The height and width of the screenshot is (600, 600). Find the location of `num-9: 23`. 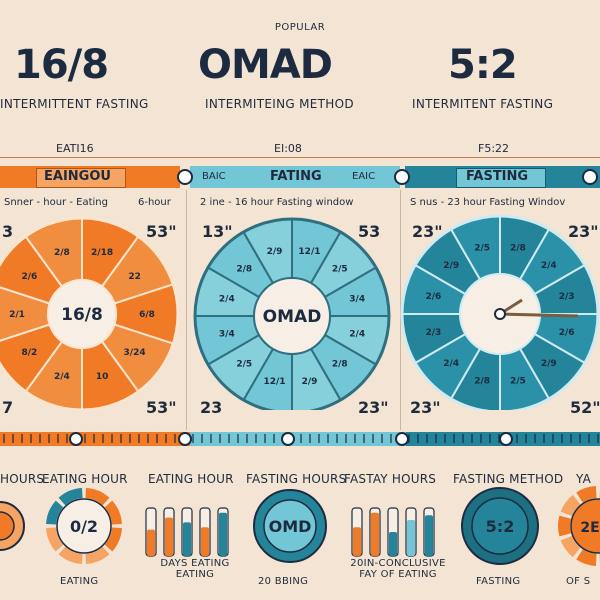

num-9: 23 is located at coordinates (211, 407).